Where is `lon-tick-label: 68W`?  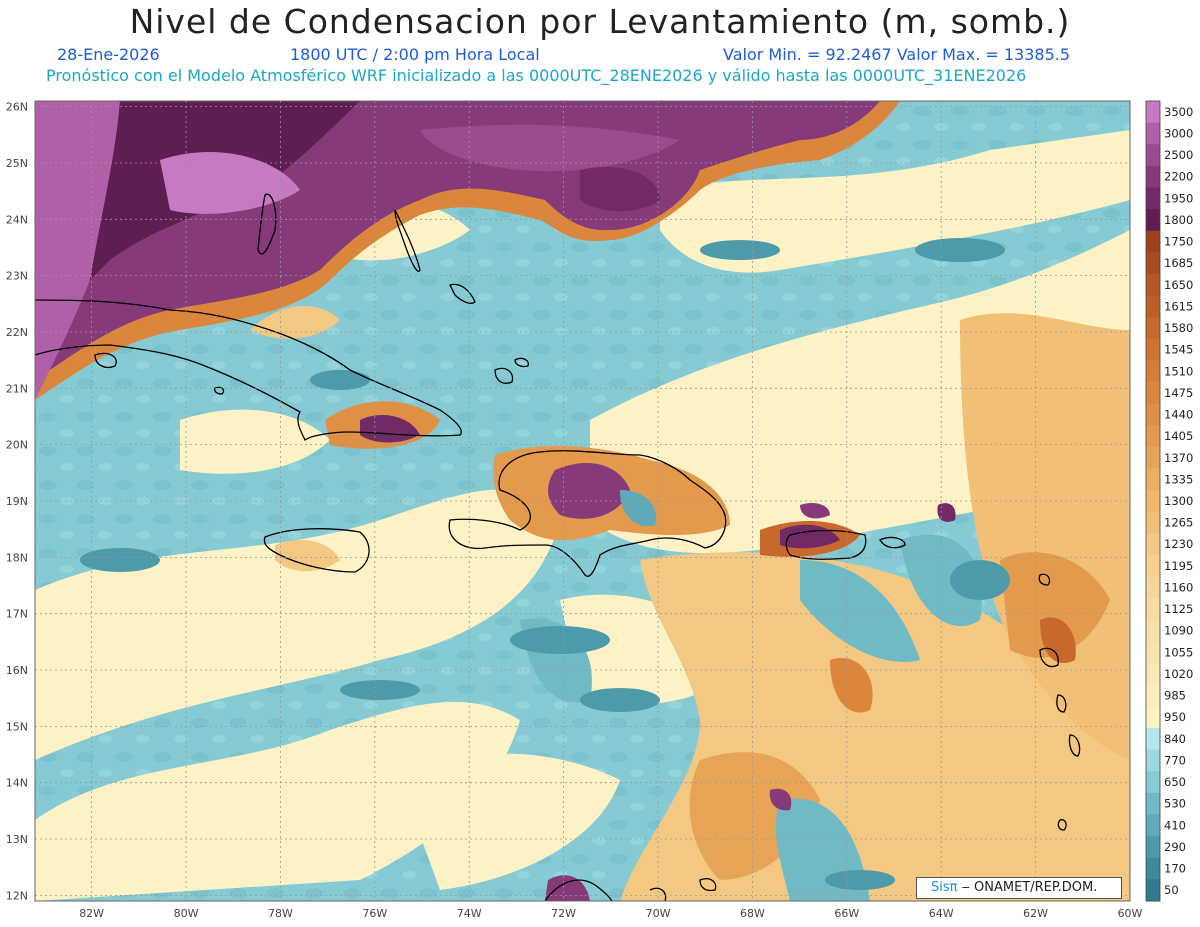
lon-tick-label: 68W is located at coordinates (752, 913).